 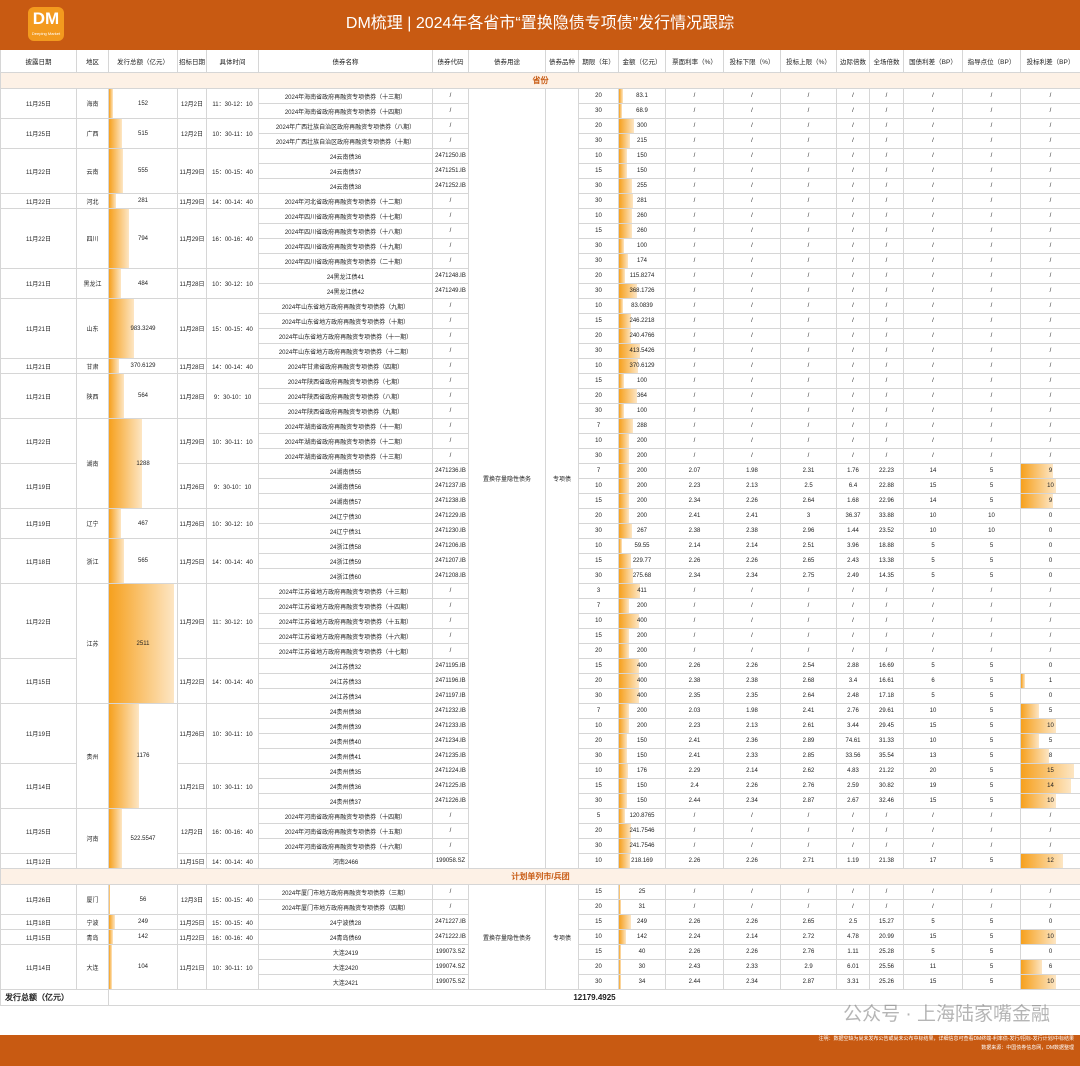 What do you see at coordinates (991, 952) in the screenshot?
I see `guide-point: 5` at bounding box center [991, 952].